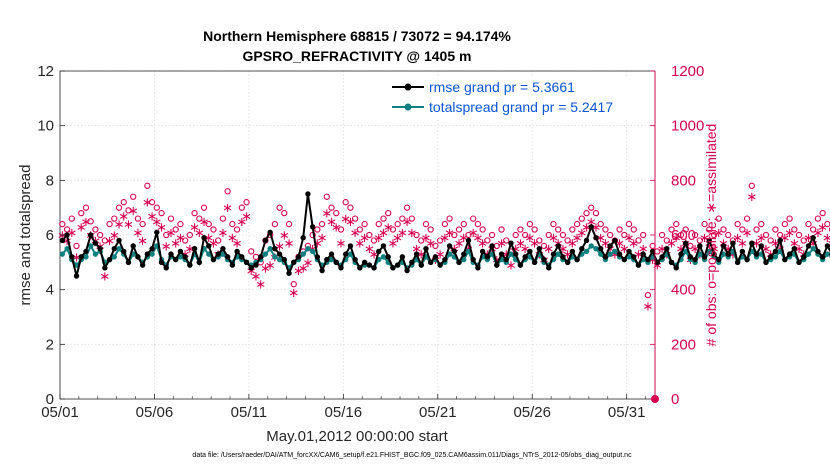  What do you see at coordinates (50, 344) in the screenshot?
I see `y-tick-label: 2` at bounding box center [50, 344].